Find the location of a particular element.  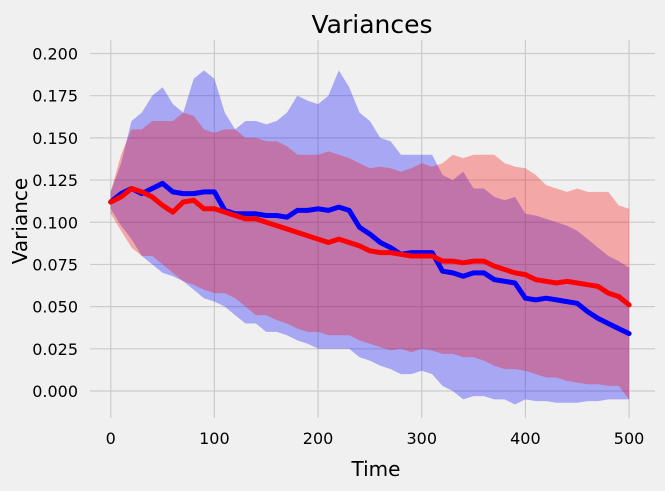

x-axis-label: Time is located at coordinates (376, 469).